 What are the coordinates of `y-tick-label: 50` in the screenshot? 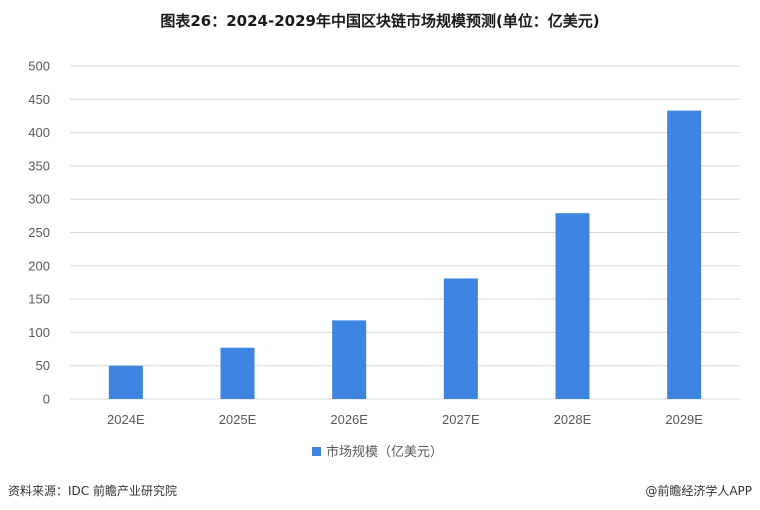 It's located at (43, 365).